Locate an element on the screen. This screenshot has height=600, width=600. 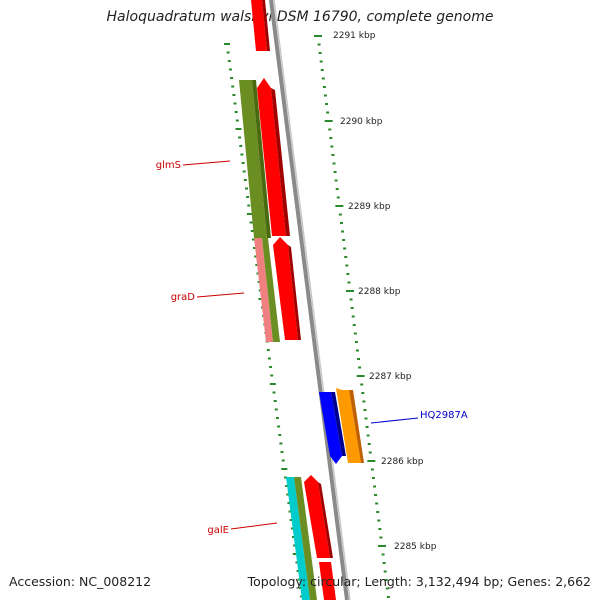
gene-label-hq2987a: HQ2987A is located at coordinates (444, 415).